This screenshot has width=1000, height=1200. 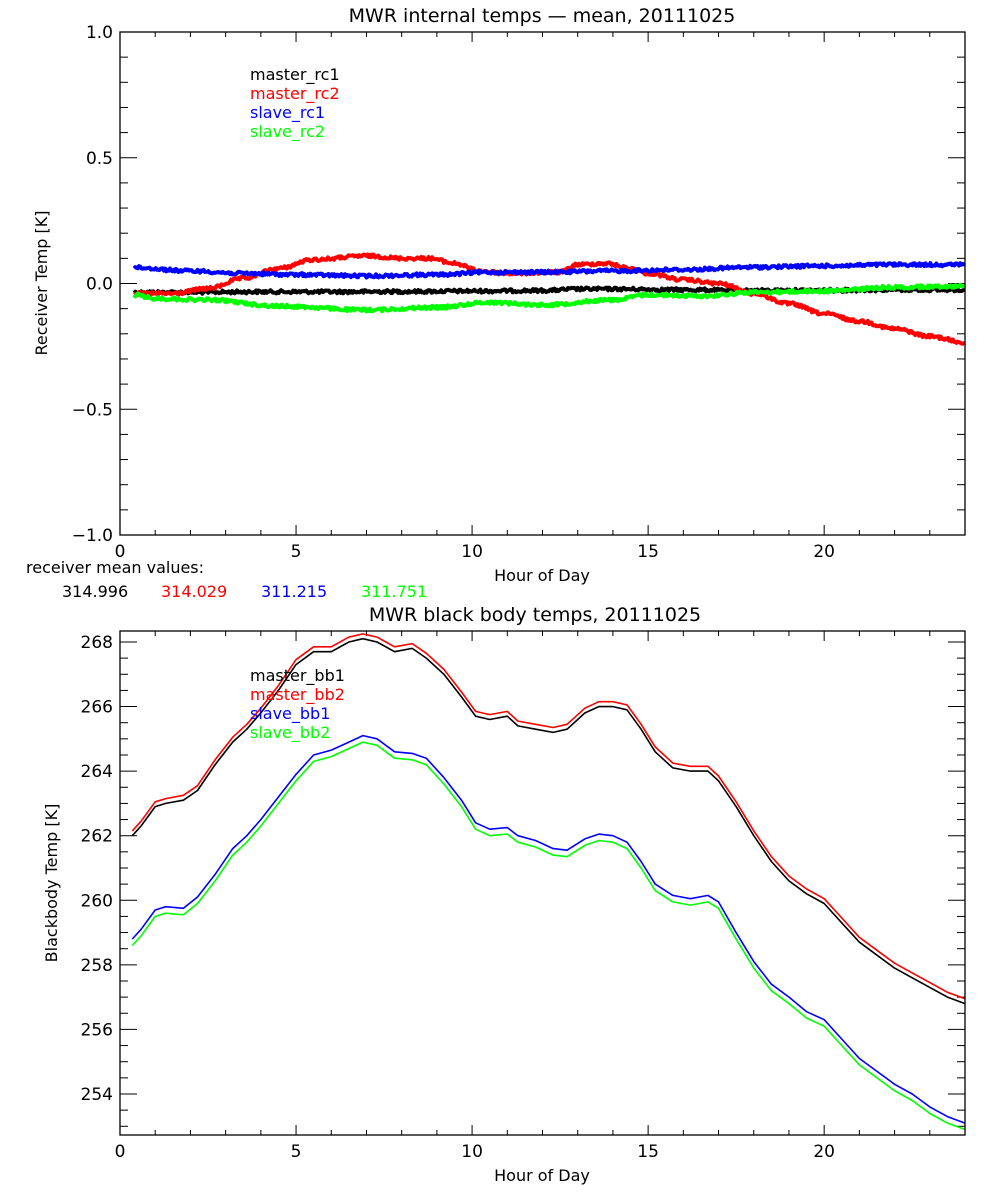 I want to click on legend-entry-slave-rc2: slave_rc2, so click(x=287, y=132).